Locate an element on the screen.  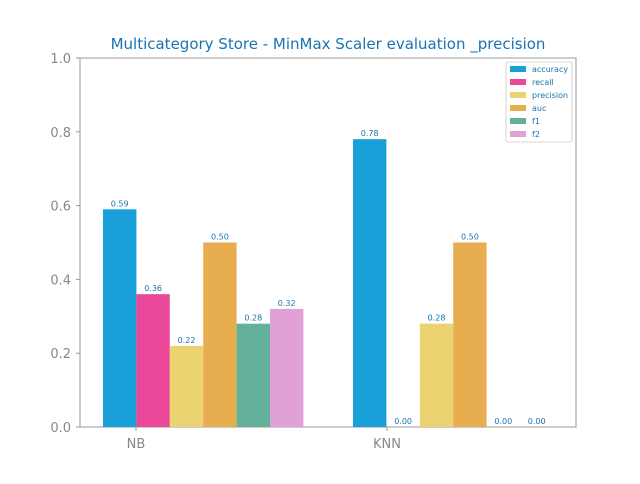
bar-value-label: 0.59 is located at coordinates (120, 203).